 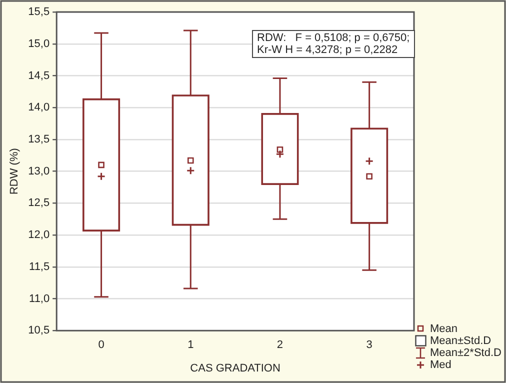 I want to click on x-axis-title: CAS GRADATION, so click(x=235, y=368).